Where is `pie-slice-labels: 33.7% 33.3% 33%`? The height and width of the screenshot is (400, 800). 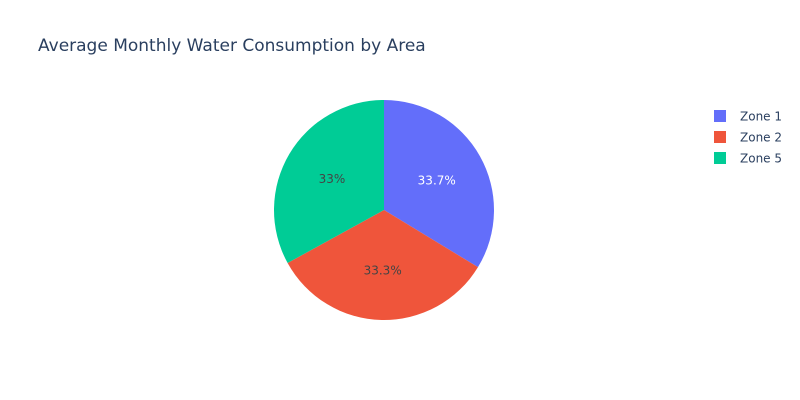 pie-slice-labels: 33.7% 33.3% 33% is located at coordinates (387, 224).